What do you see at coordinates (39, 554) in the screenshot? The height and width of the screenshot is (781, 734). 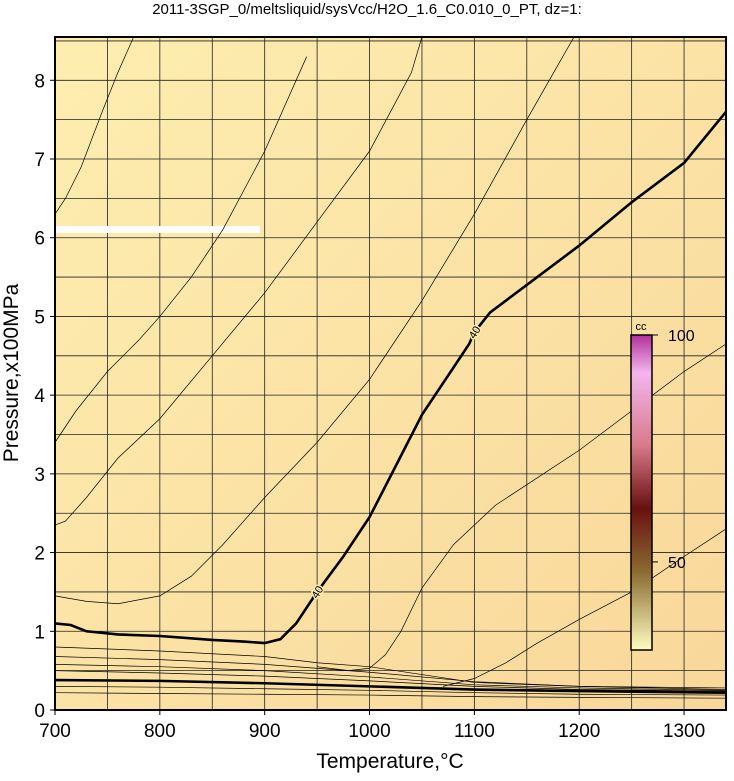 I see `y-tick-label: 2` at bounding box center [39, 554].